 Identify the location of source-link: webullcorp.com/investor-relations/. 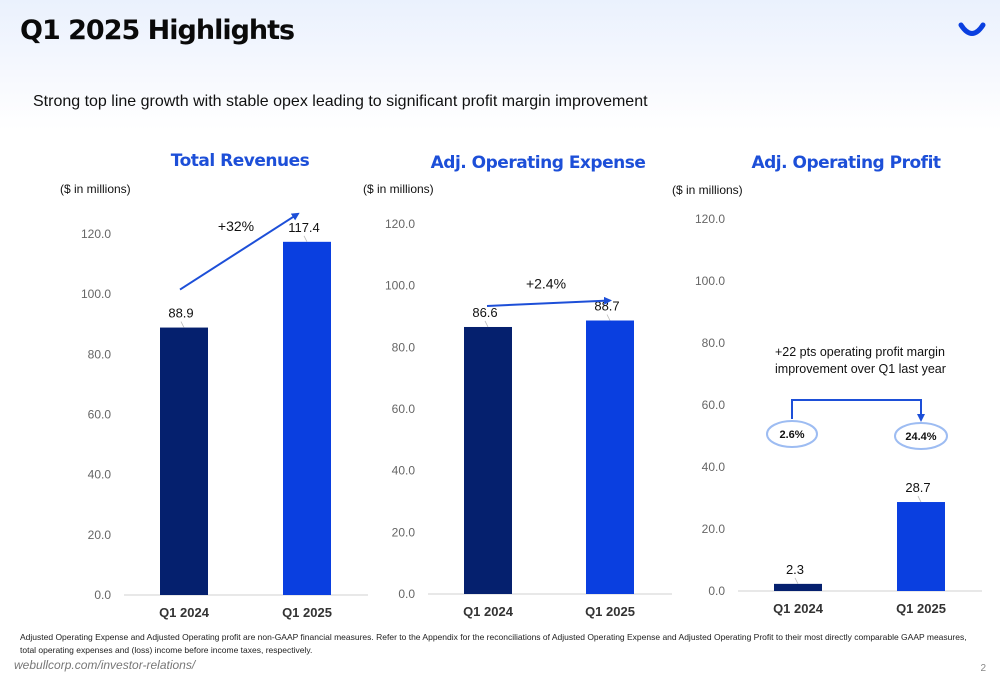
(105, 665).